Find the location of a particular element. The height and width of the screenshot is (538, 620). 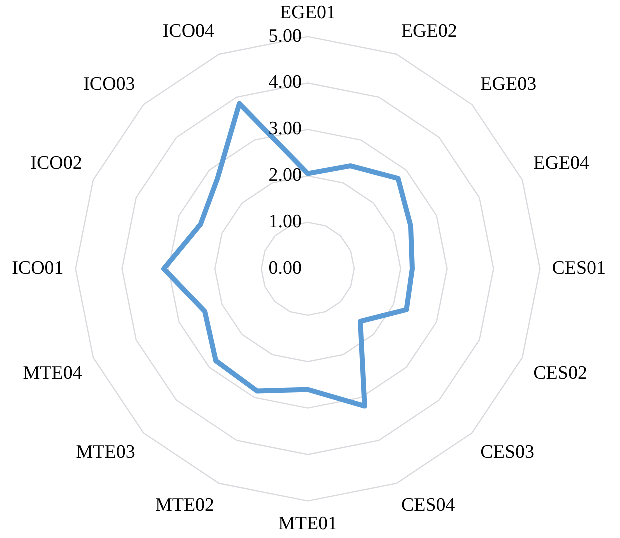

spoke-label: ICO02 is located at coordinates (56, 163).